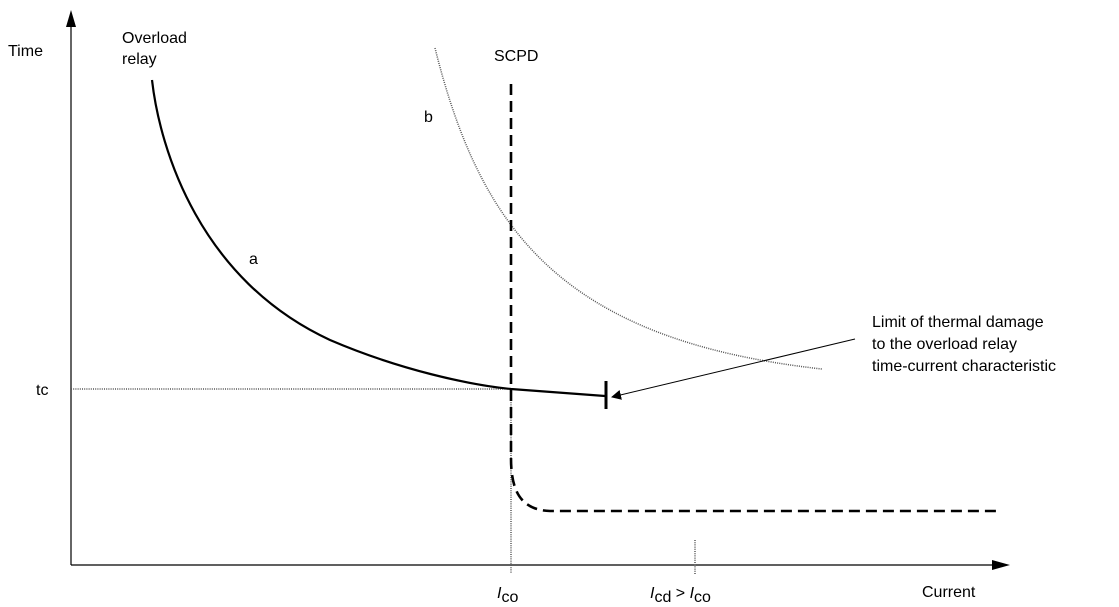 The image size is (1119, 607). Describe the element at coordinates (25, 51) in the screenshot. I see `y-axis-label: Time` at that location.